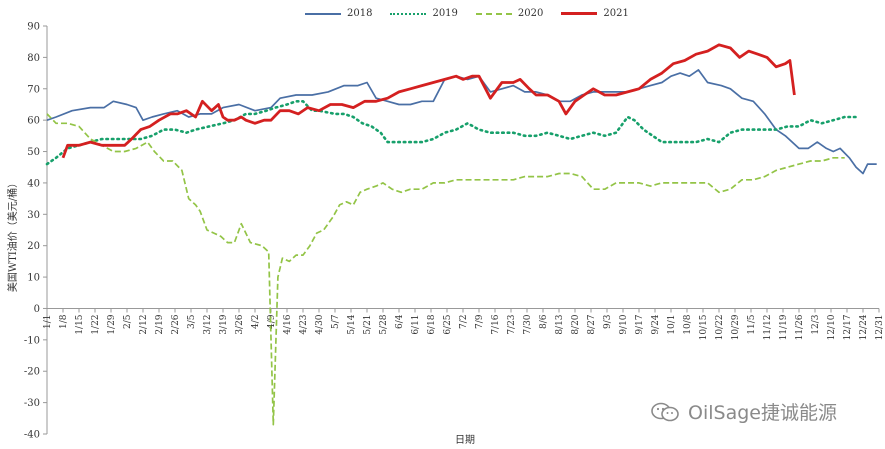 The image size is (885, 449). Describe the element at coordinates (832, 327) in the screenshot. I see `x-tick-label: 12/10` at that location.